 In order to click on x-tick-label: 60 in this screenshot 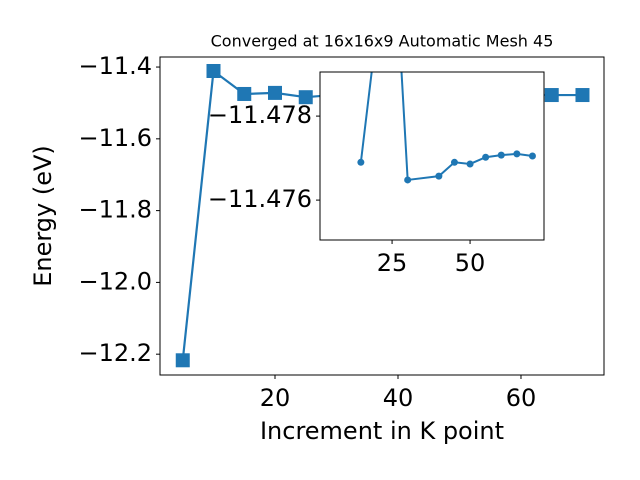, I will do `click(521, 398)`.